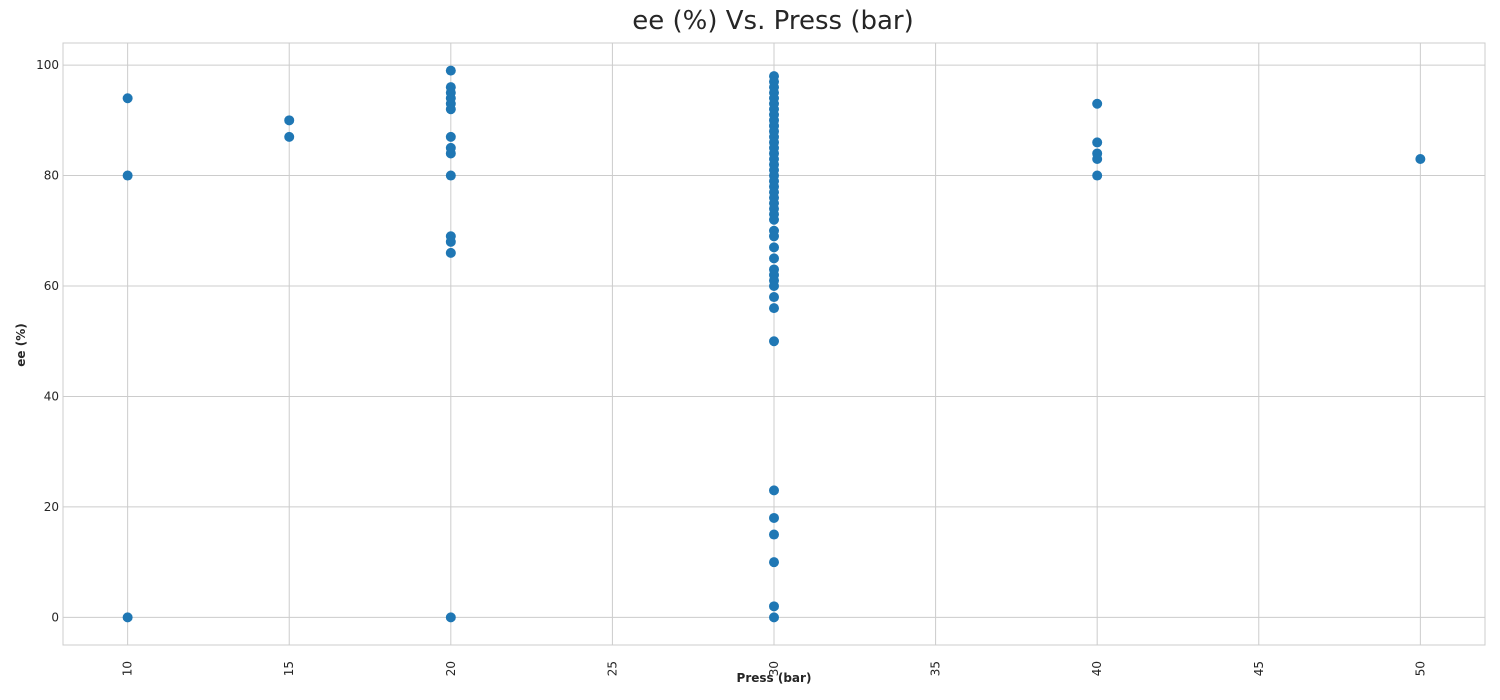  What do you see at coordinates (51, 176) in the screenshot?
I see `y-tick-label: 80` at bounding box center [51, 176].